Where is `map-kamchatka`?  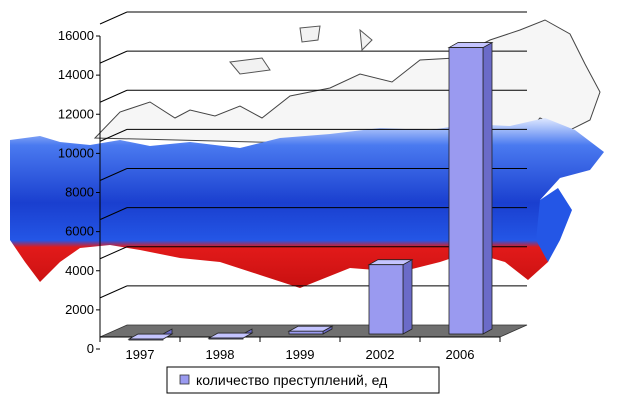
map-kamchatka is located at coordinates (554, 225).